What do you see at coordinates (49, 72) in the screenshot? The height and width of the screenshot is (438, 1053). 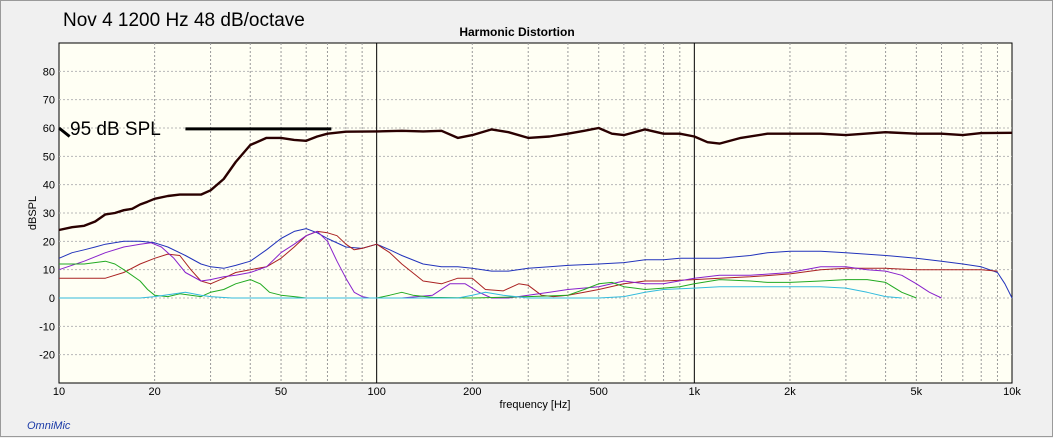 I see `y-tick-label: 80` at bounding box center [49, 72].